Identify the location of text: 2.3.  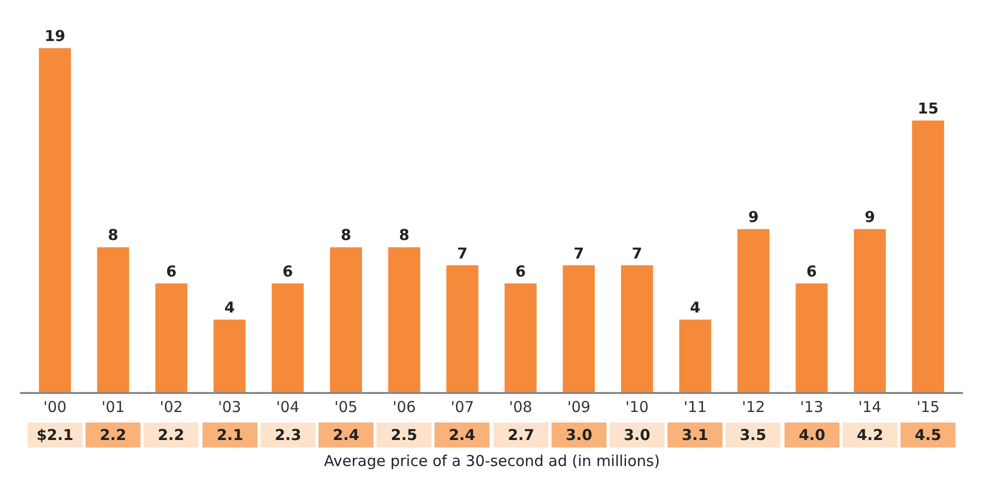
(288, 435).